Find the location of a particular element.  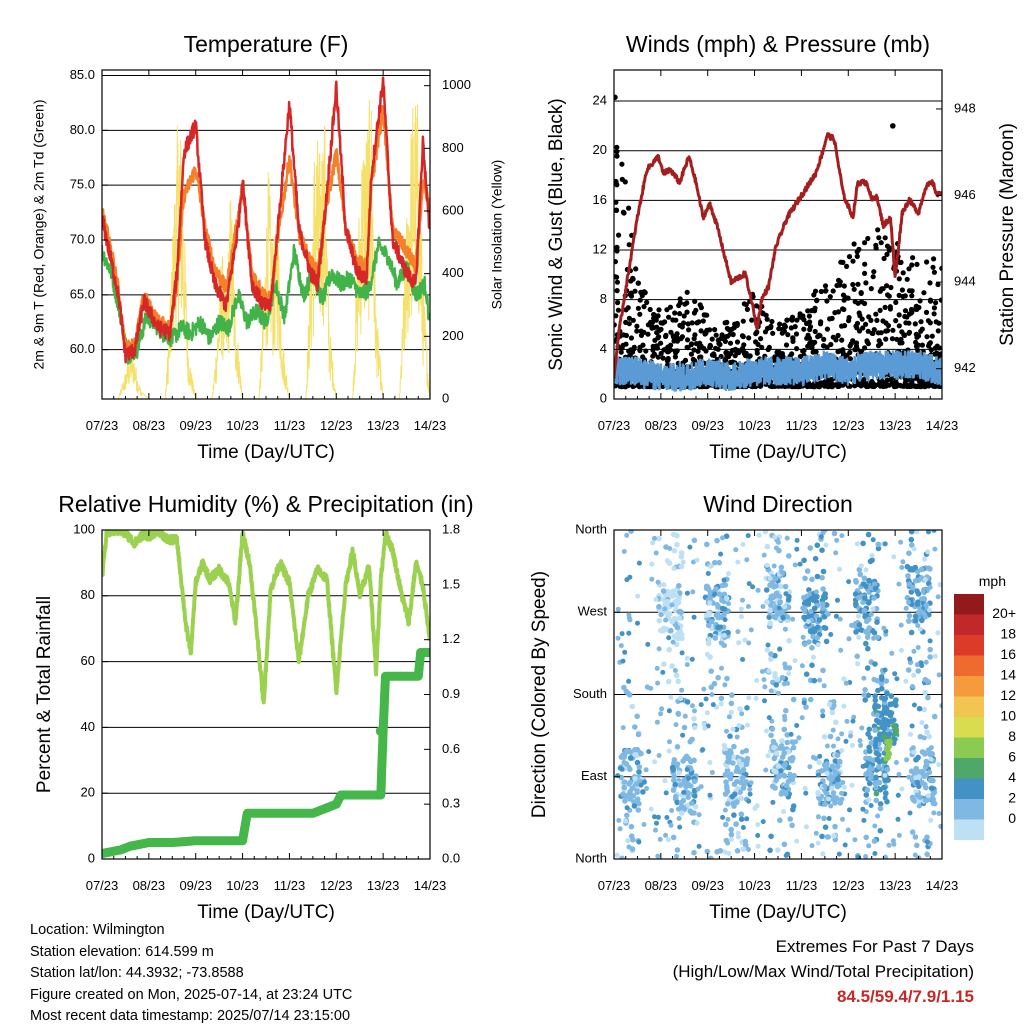

rainfall-point is located at coordinates (380, 731).